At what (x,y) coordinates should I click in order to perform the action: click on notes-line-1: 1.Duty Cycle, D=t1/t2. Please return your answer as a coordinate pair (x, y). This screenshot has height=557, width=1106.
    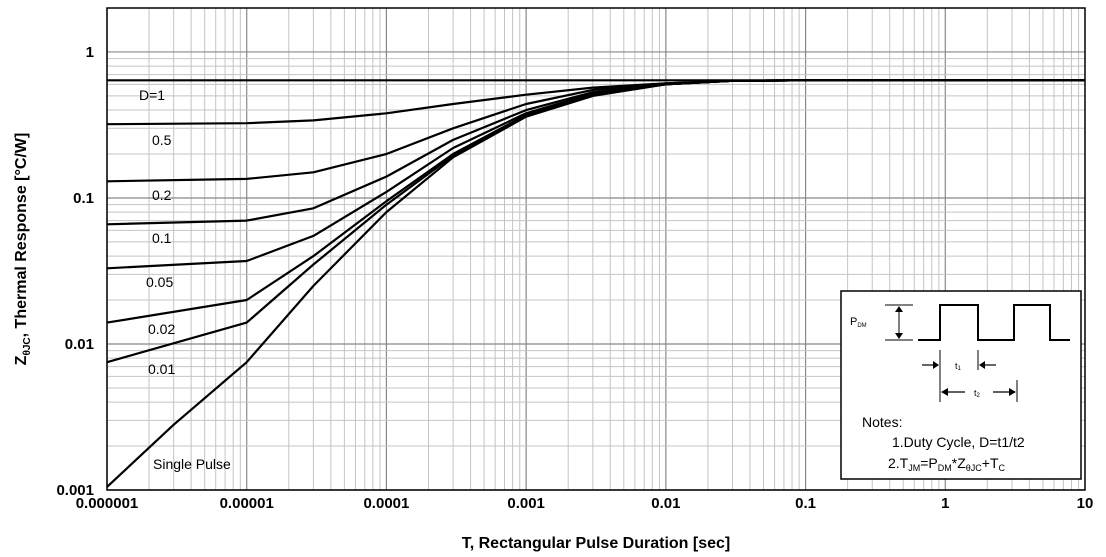
    Looking at the image, I should click on (958, 442).